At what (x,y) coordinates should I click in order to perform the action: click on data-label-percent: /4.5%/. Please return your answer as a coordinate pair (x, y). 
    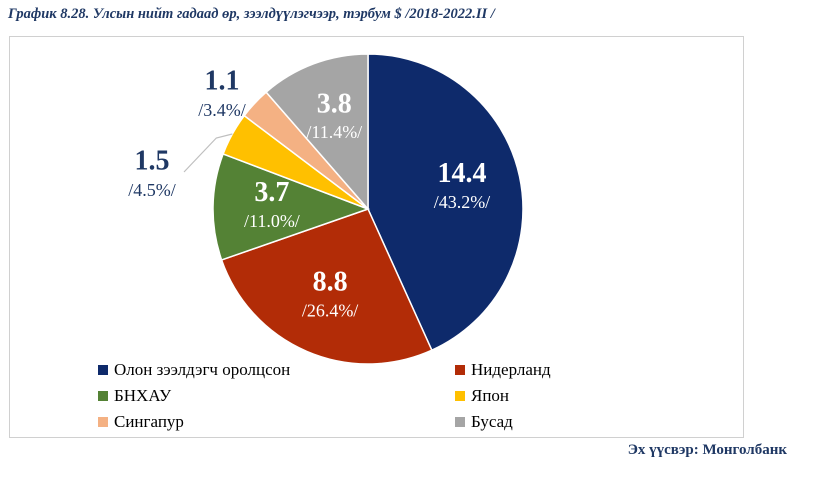
    Looking at the image, I should click on (152, 190).